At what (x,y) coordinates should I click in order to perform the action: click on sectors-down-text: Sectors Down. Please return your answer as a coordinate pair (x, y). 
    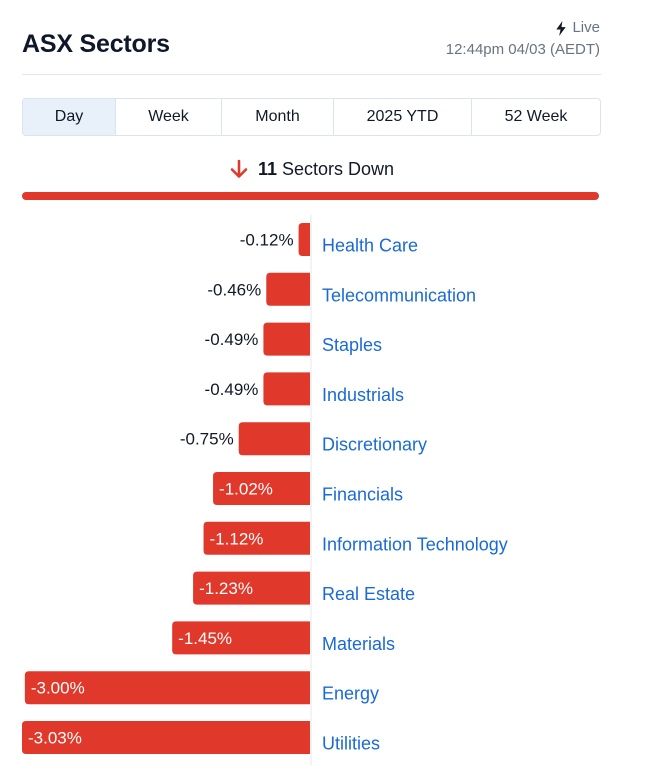
    Looking at the image, I should click on (338, 168).